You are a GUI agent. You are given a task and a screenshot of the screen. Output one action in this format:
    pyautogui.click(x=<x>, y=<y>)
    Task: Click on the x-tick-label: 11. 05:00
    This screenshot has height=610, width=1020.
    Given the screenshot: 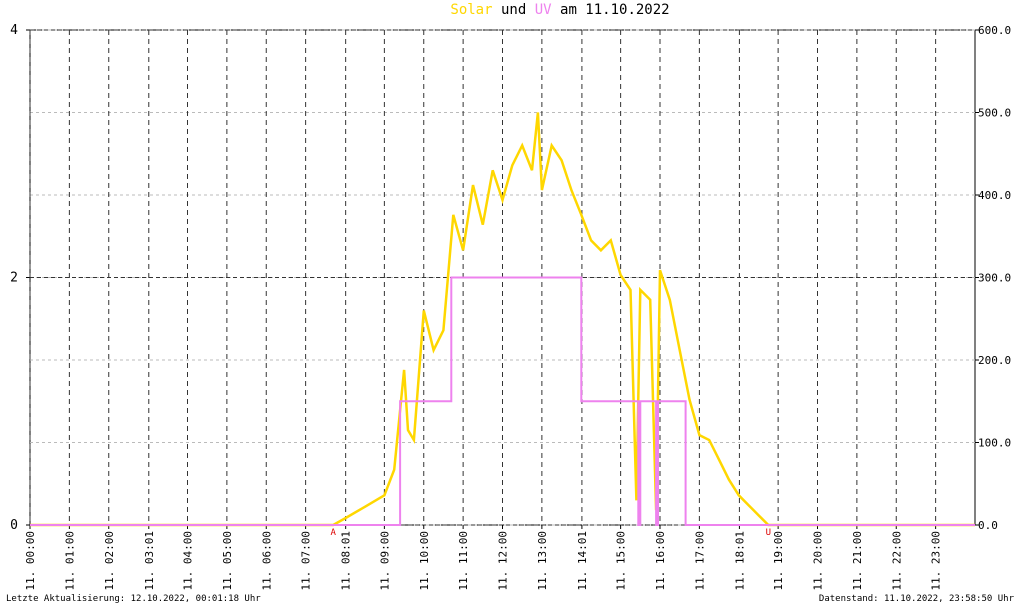 What is the action you would take?
    pyautogui.click(x=227, y=561)
    